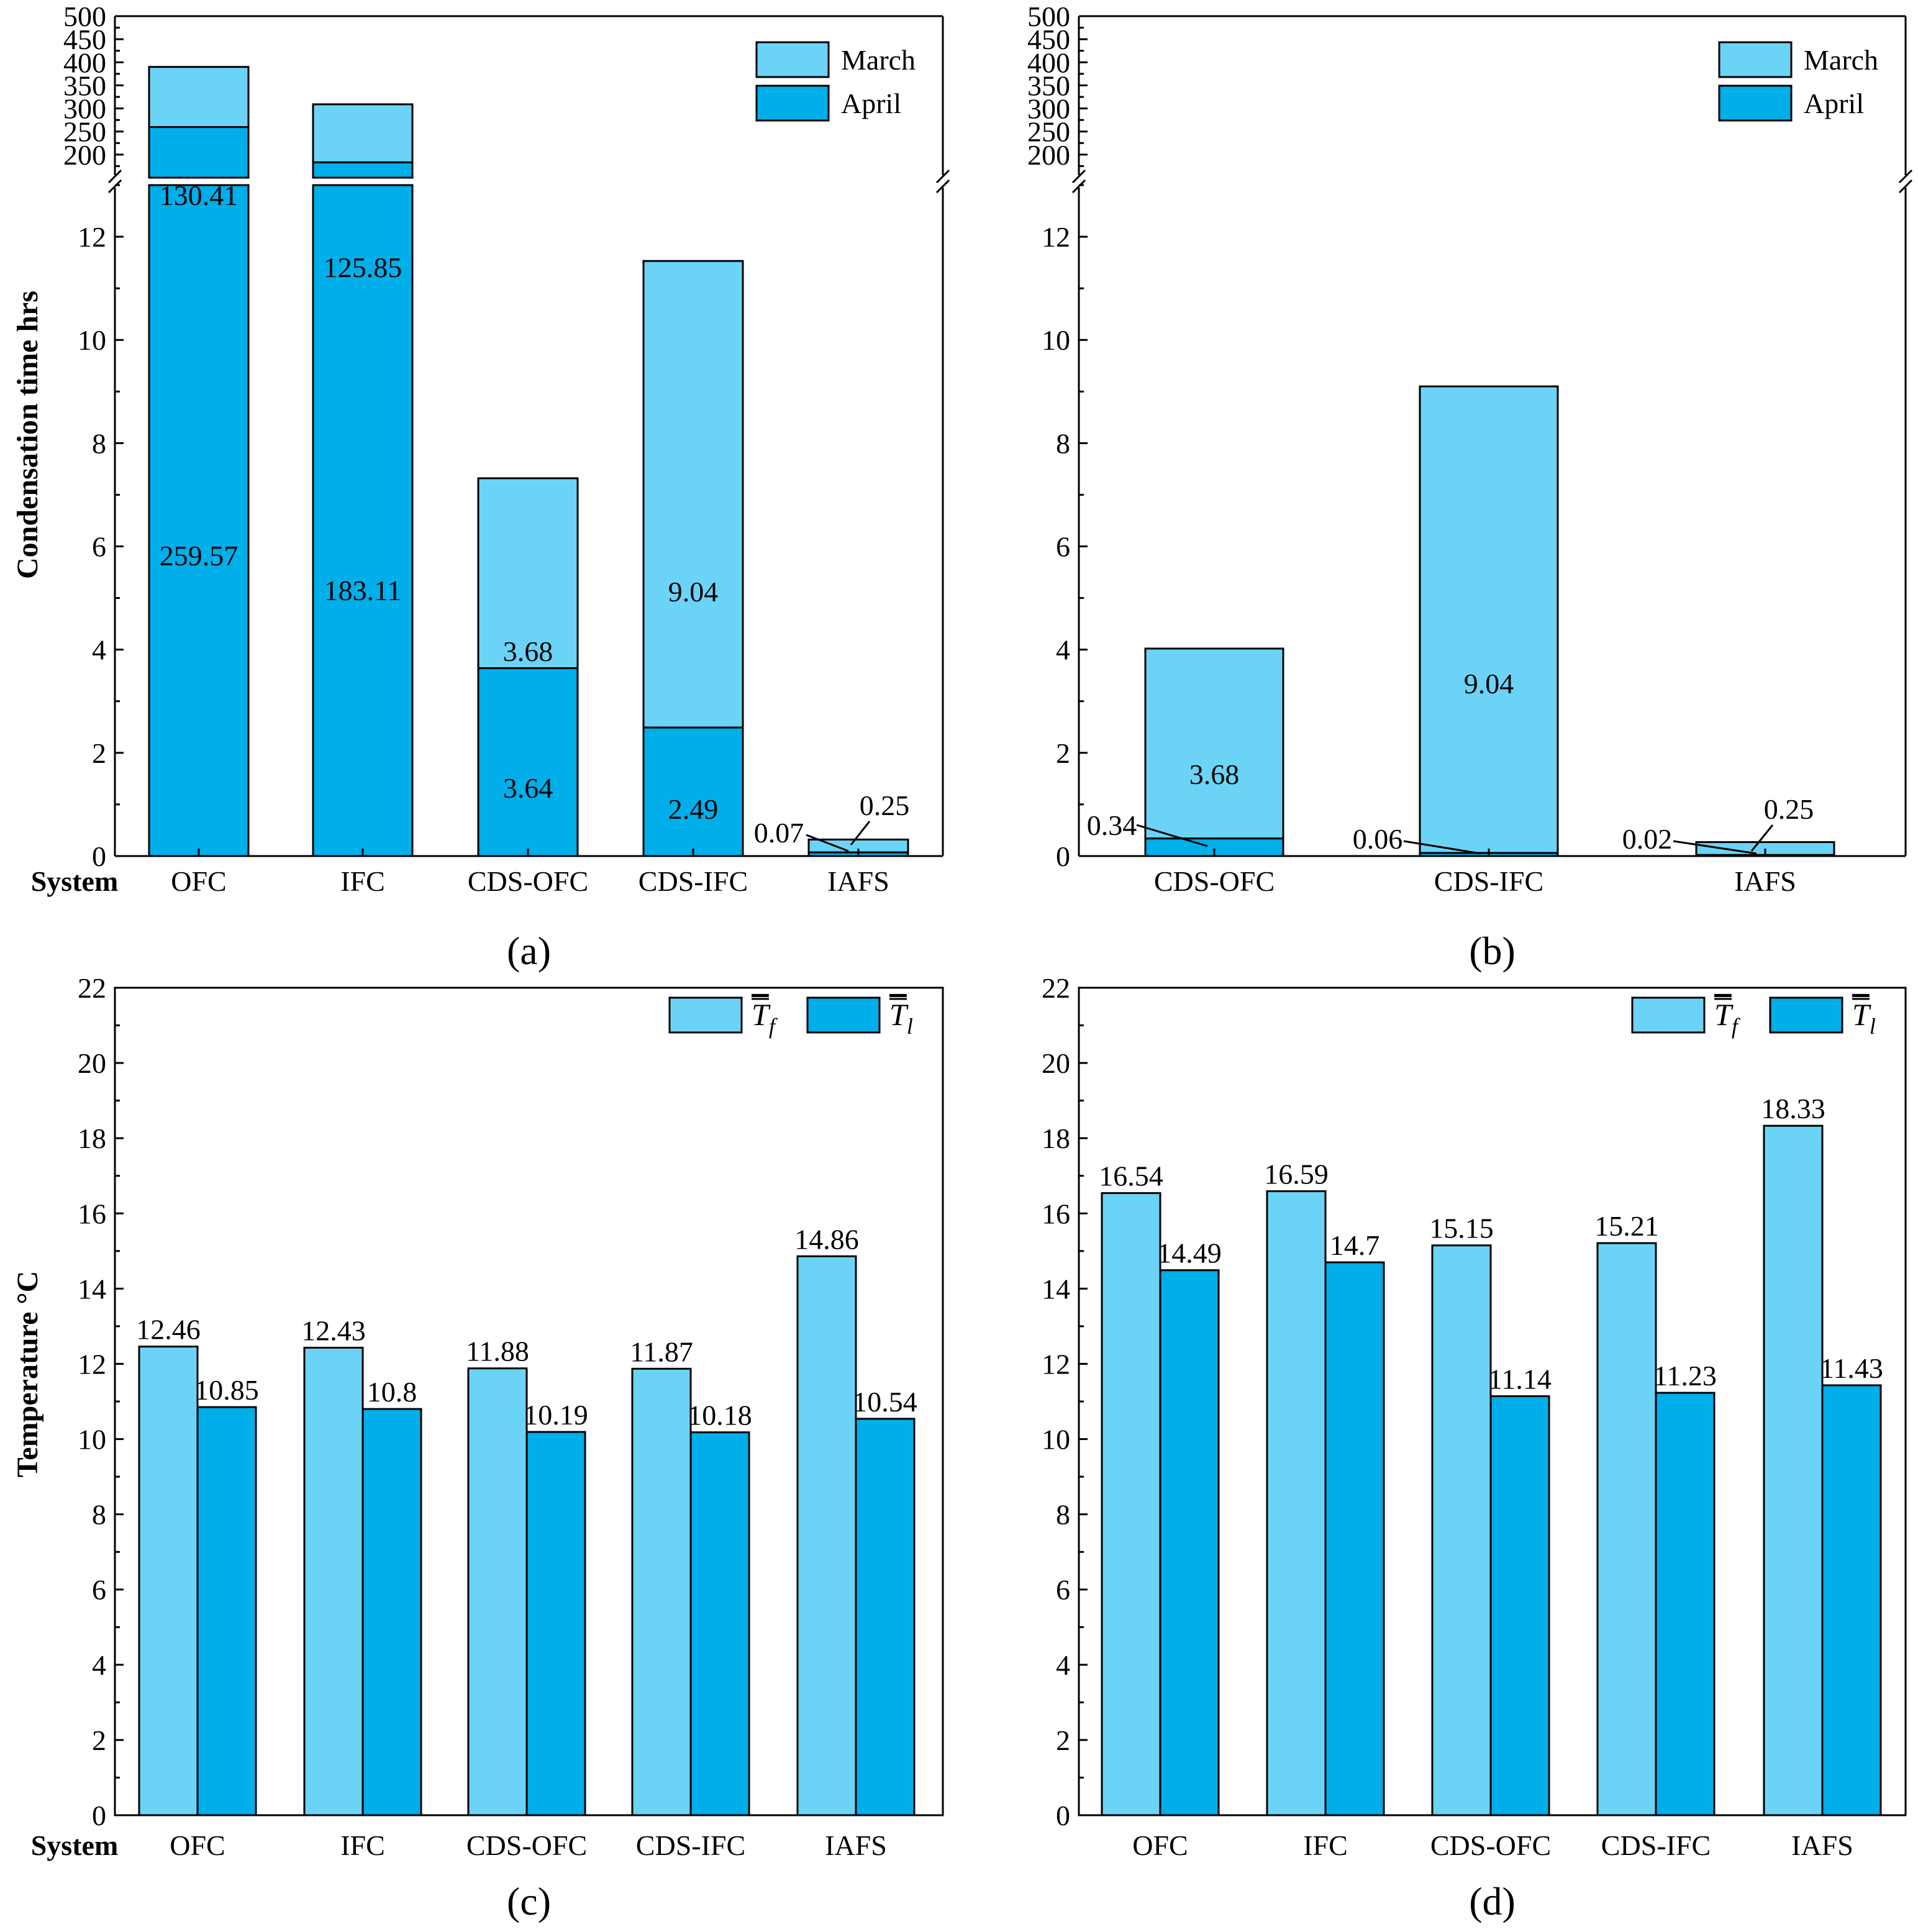 The image size is (1918, 1932). Describe the element at coordinates (168, 1330) in the screenshot. I see `data-label-tf: 12.46` at that location.